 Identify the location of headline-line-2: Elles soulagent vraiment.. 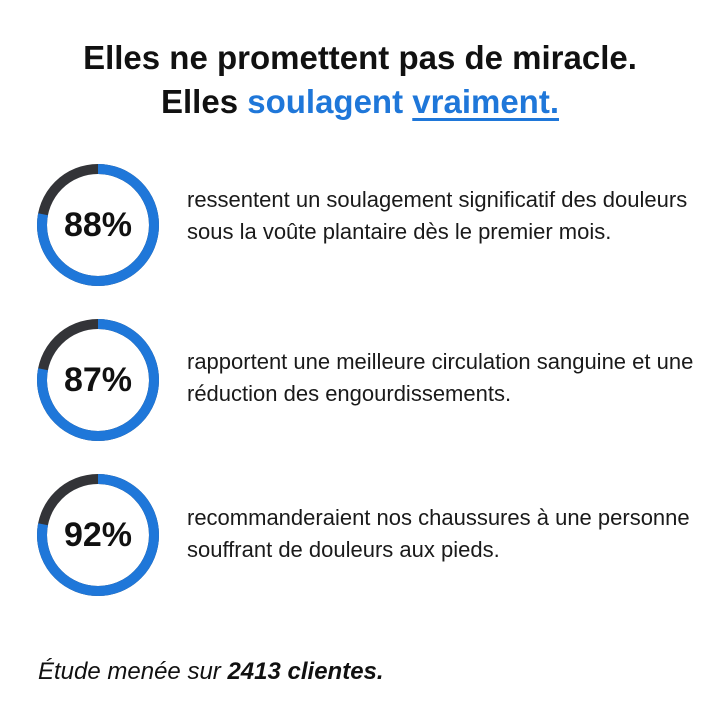
(360, 102).